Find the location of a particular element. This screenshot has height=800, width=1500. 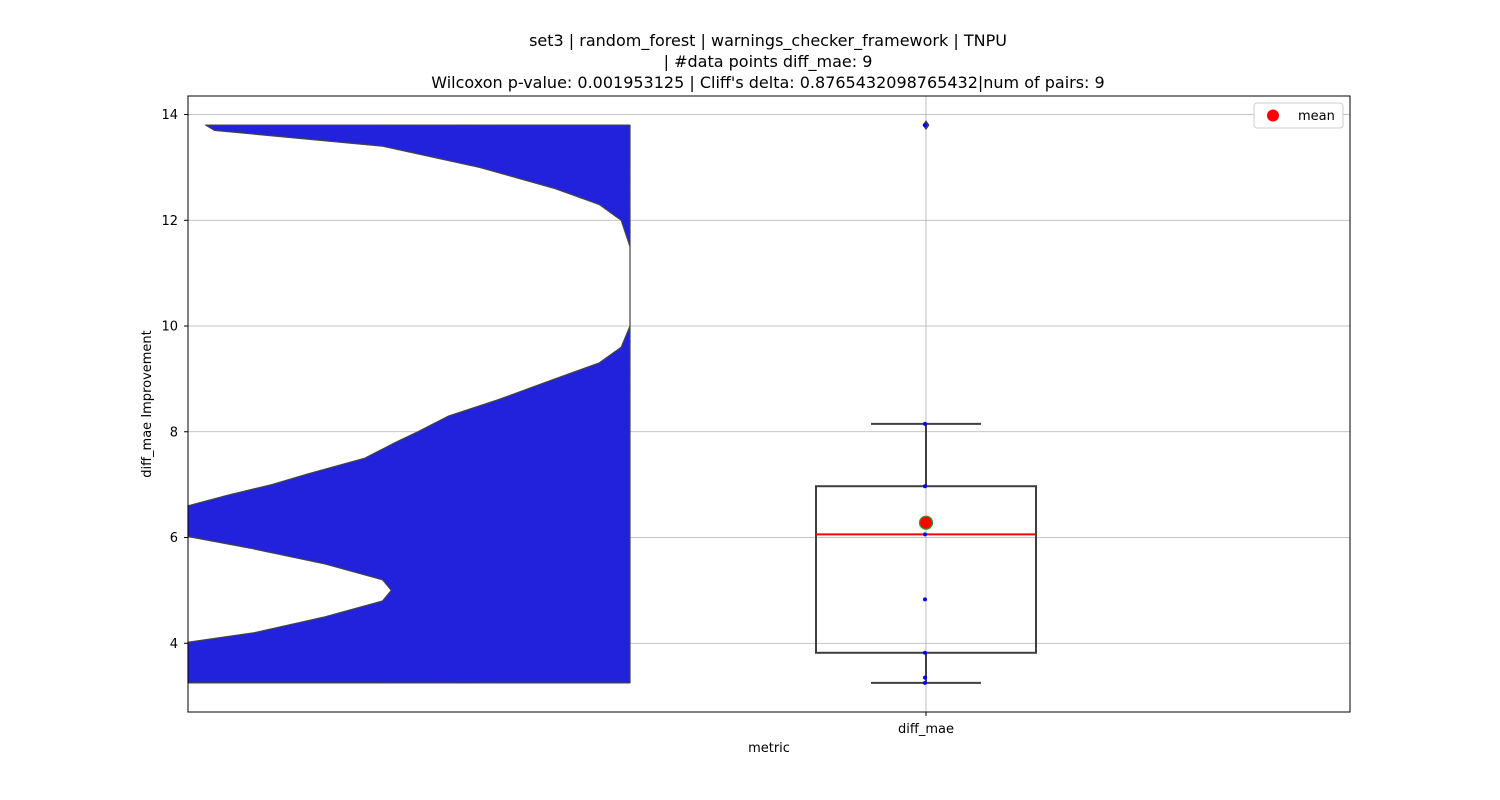

x-axis-label: metric is located at coordinates (769, 748).